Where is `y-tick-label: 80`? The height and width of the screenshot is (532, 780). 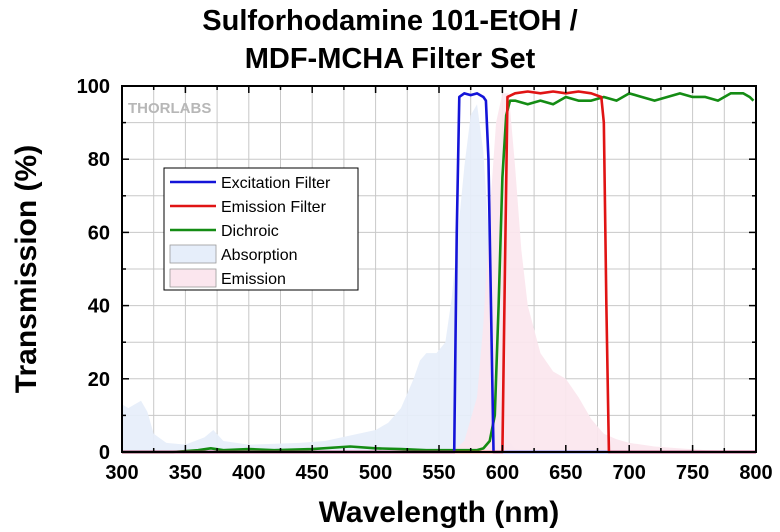 y-tick-label: 80 is located at coordinates (99, 160).